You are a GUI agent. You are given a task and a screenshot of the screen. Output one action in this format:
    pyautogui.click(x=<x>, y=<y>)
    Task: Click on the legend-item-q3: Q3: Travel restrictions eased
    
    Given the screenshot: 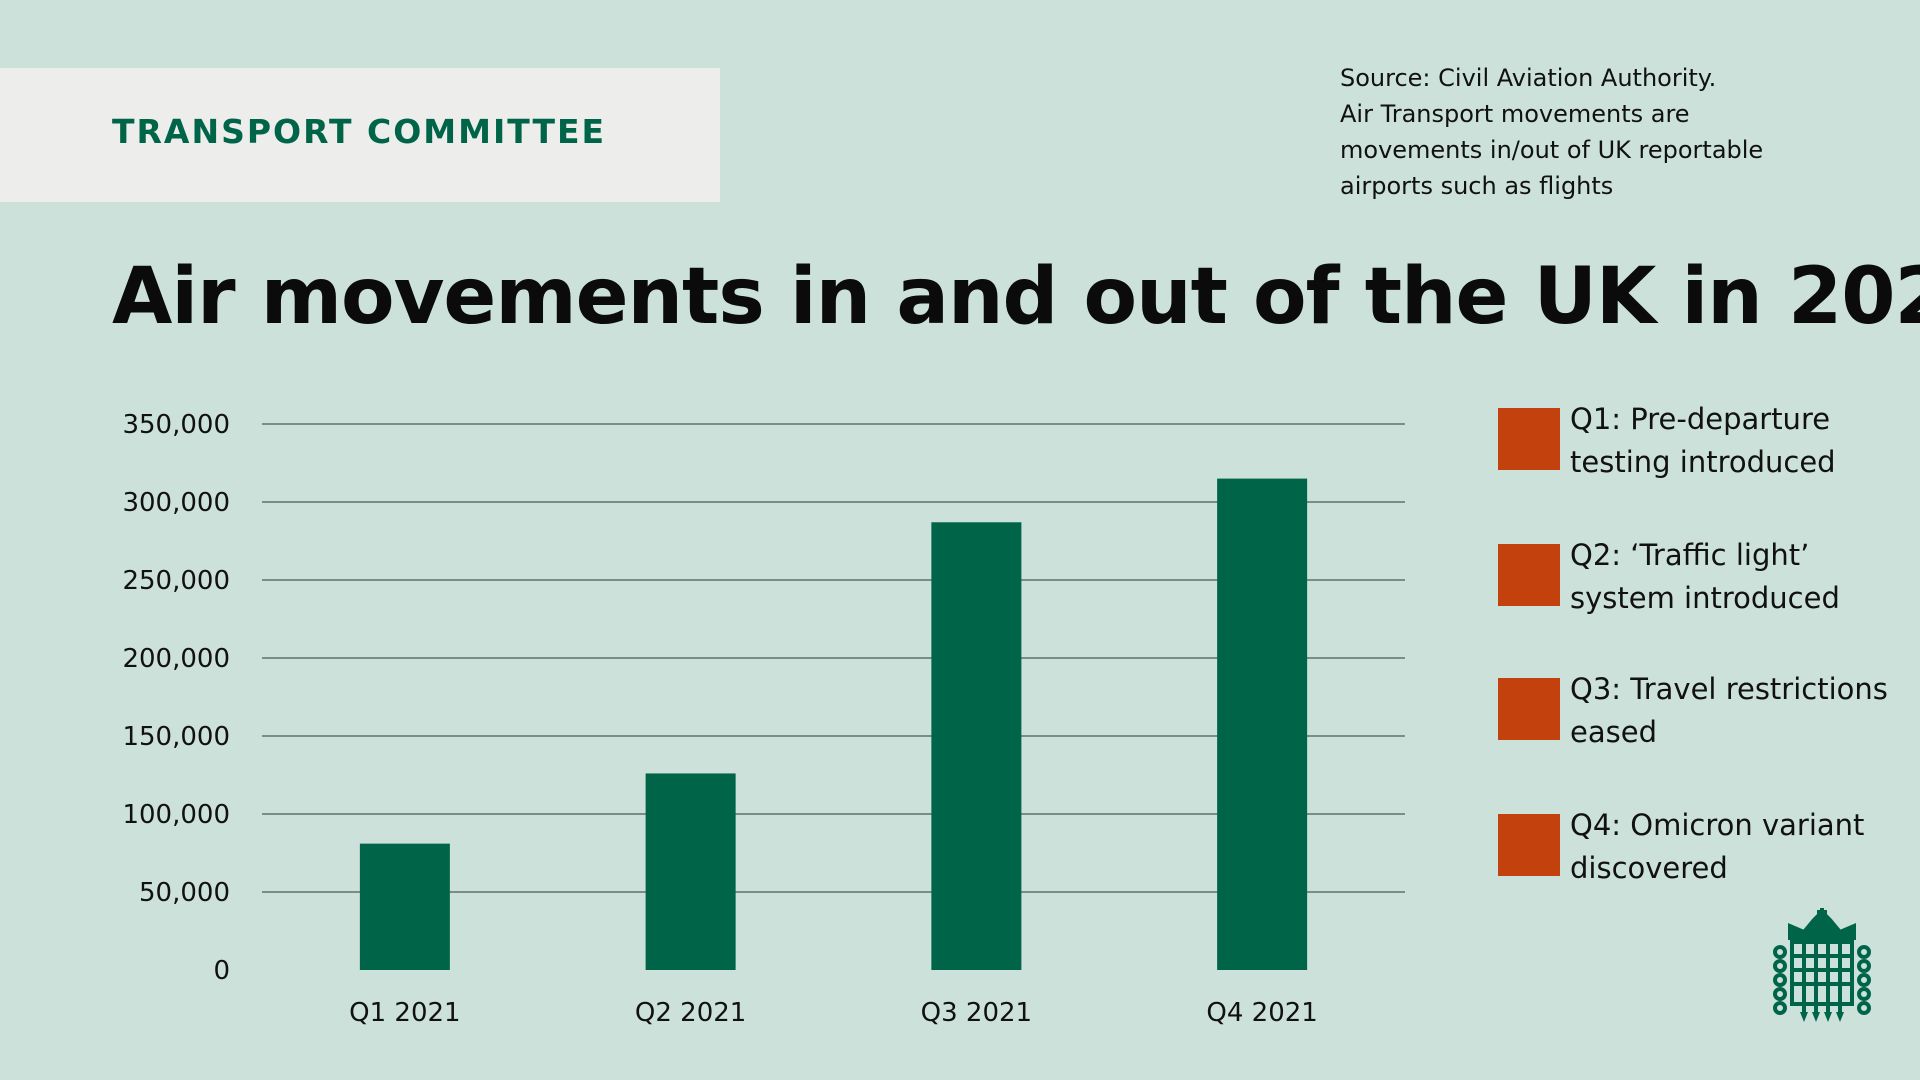 What is the action you would take?
    pyautogui.click(x=1708, y=713)
    